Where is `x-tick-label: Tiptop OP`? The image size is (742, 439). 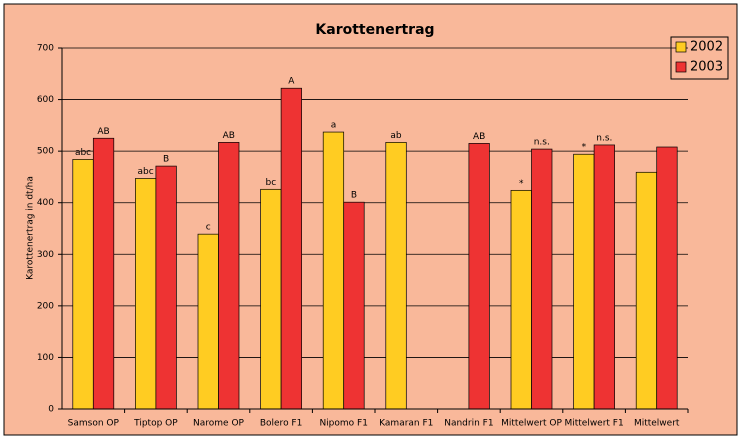
x-tick-label: Tiptop OP is located at coordinates (155, 424).